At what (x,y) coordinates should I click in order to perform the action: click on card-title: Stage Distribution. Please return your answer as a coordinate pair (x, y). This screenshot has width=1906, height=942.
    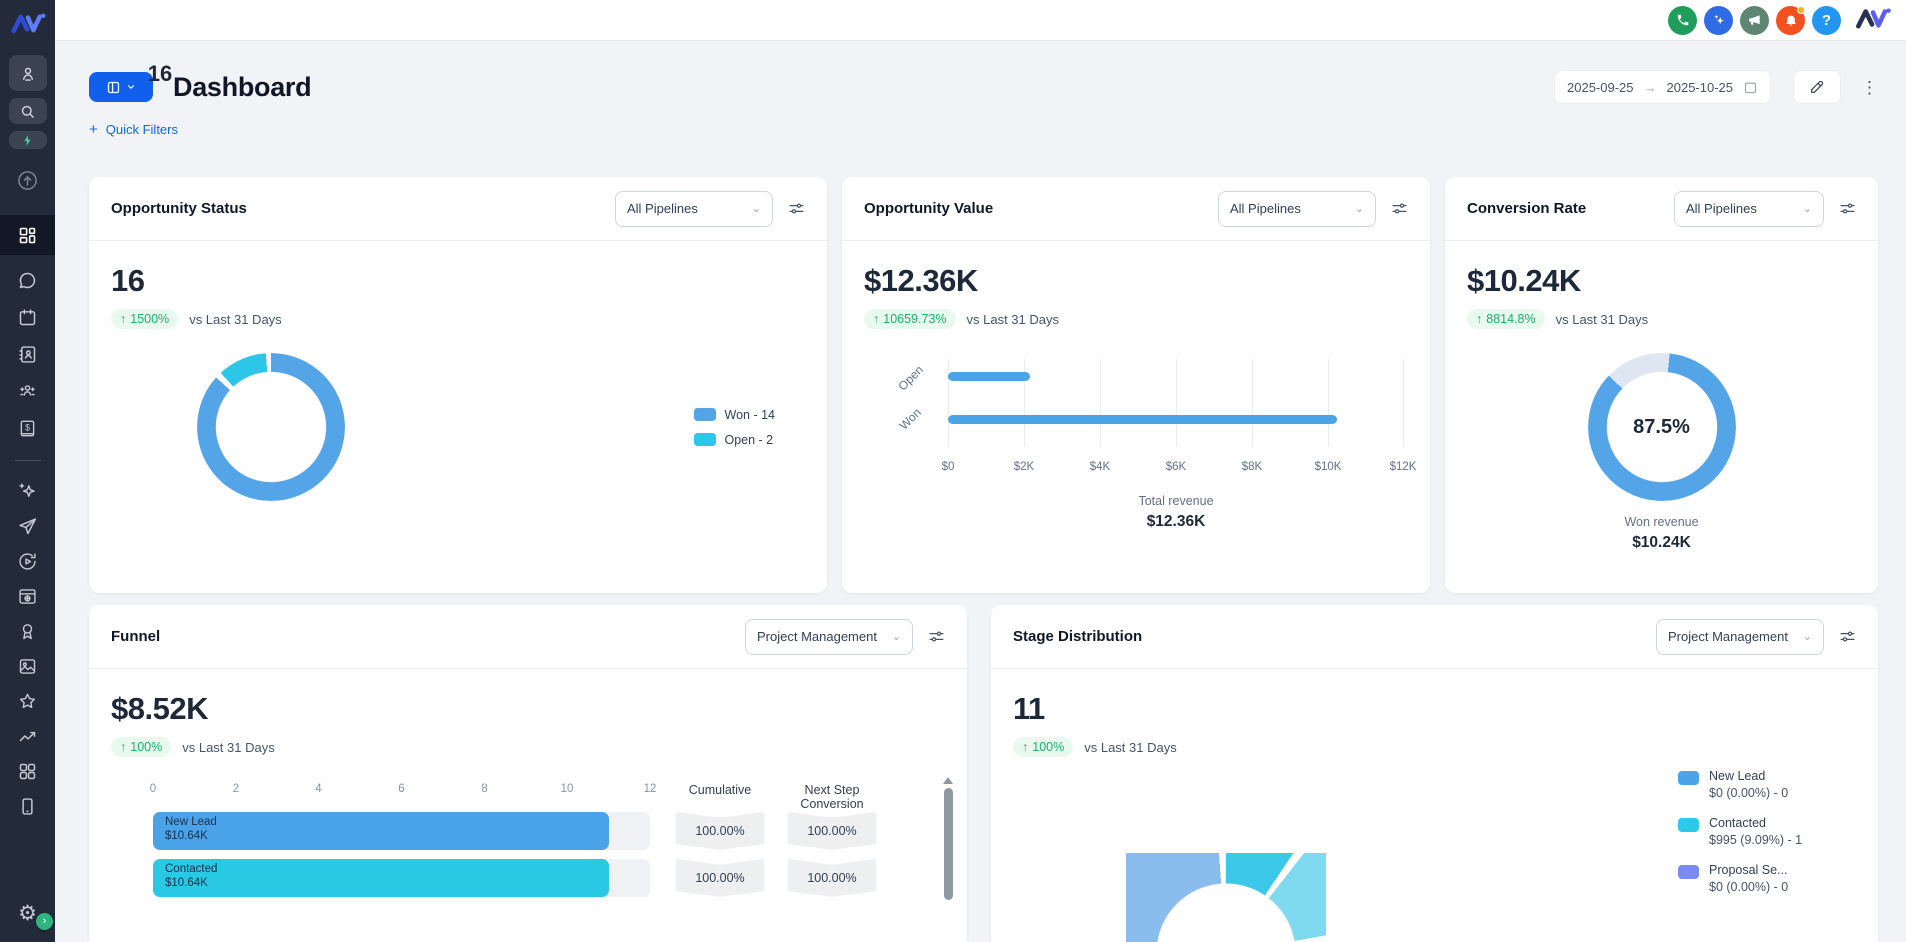
    Looking at the image, I should click on (1078, 636).